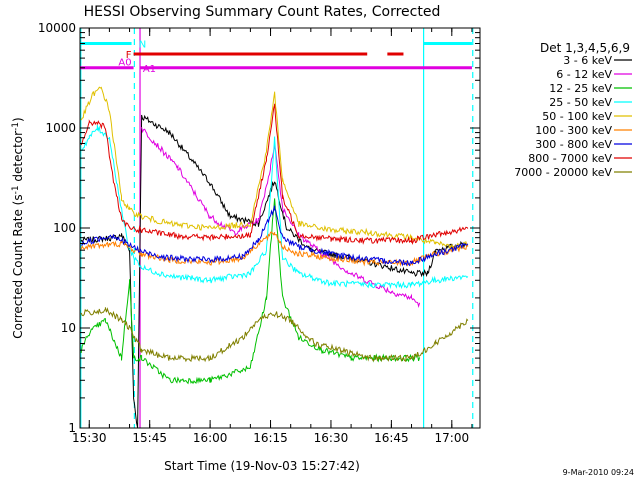  Describe the element at coordinates (584, 74) in the screenshot. I see `legend-label: 6 - 12 keV` at that location.